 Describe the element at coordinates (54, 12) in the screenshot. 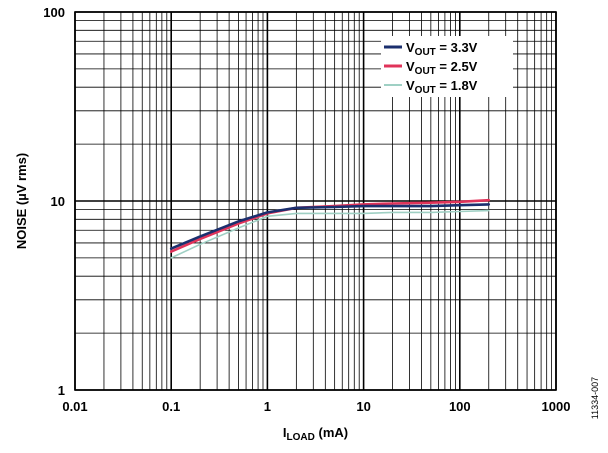

I see `y-tick-label: 100` at that location.